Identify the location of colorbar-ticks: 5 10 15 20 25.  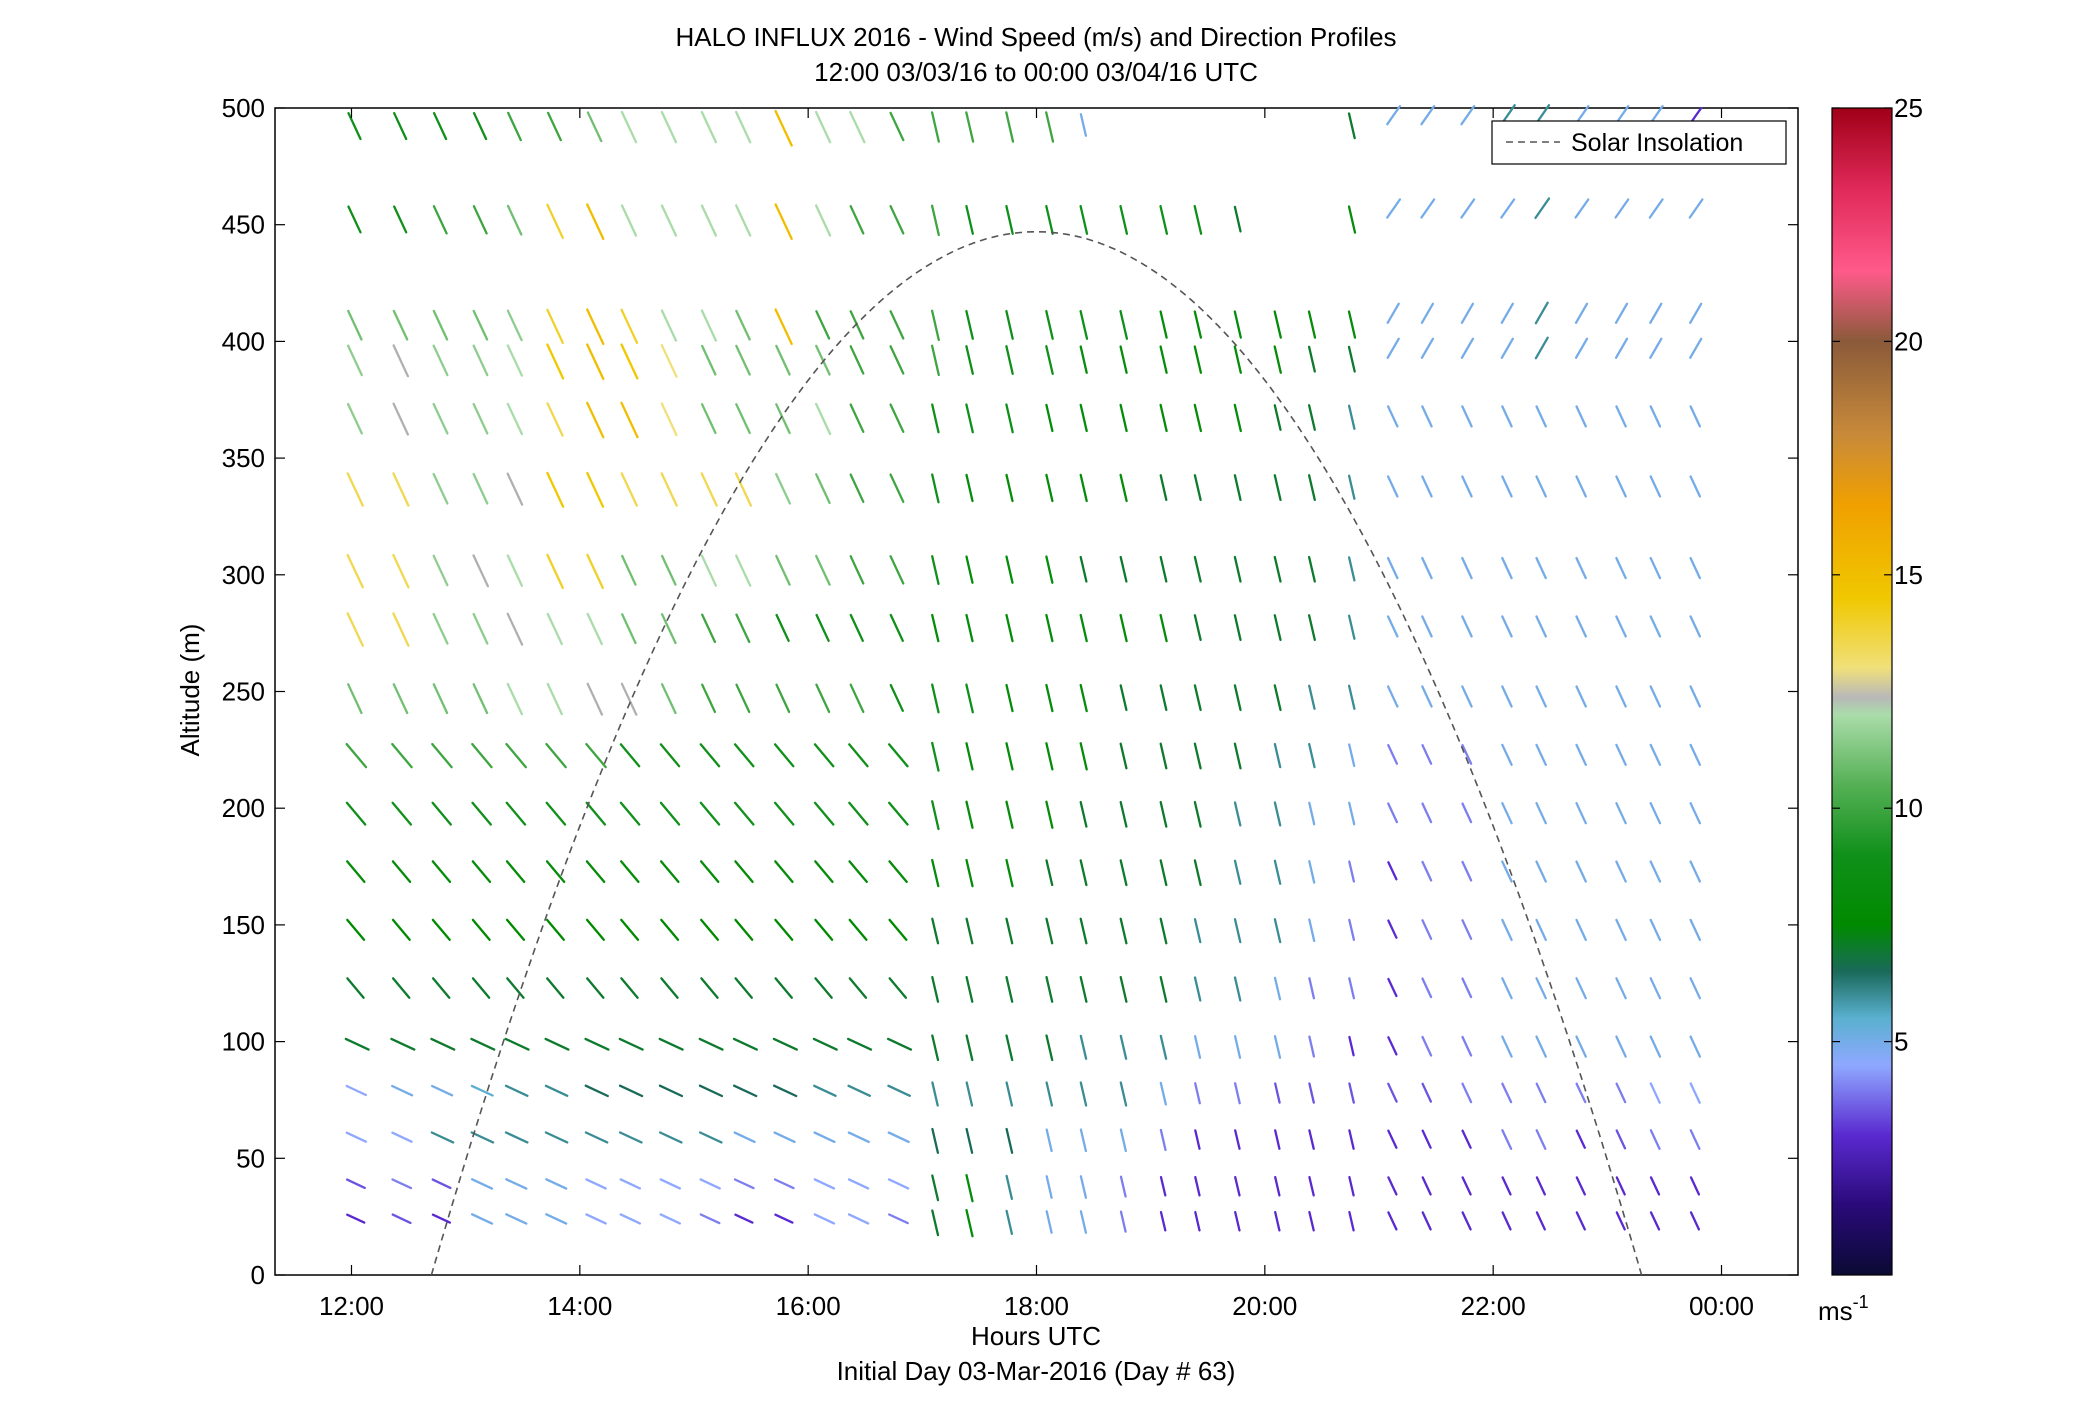
(1877, 575).